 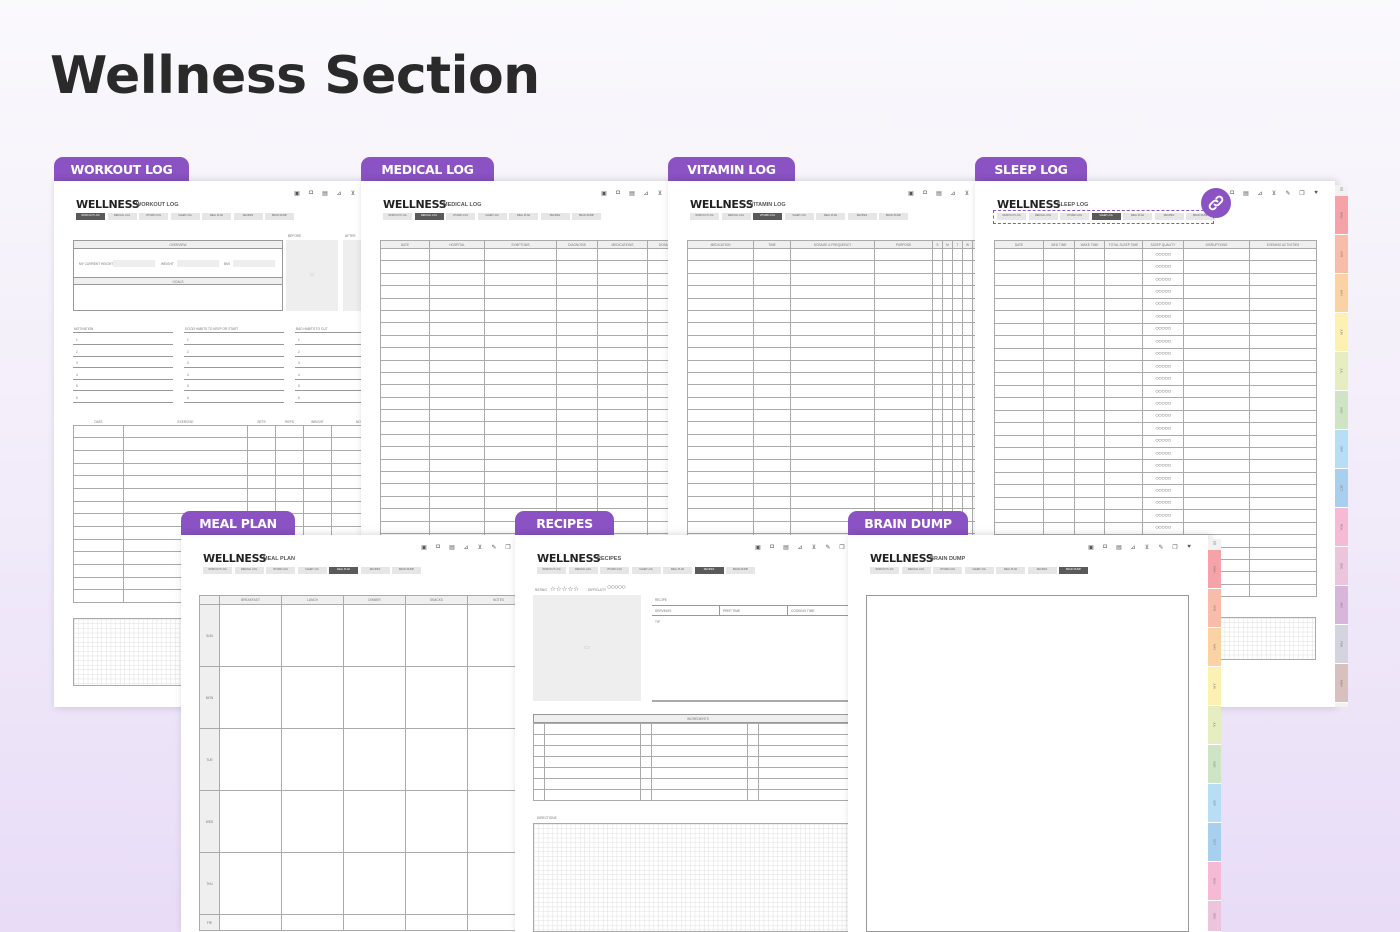 What do you see at coordinates (1137, 216) in the screenshot?
I see `nav-tab-meal-plan: MEAL PLAN` at bounding box center [1137, 216].